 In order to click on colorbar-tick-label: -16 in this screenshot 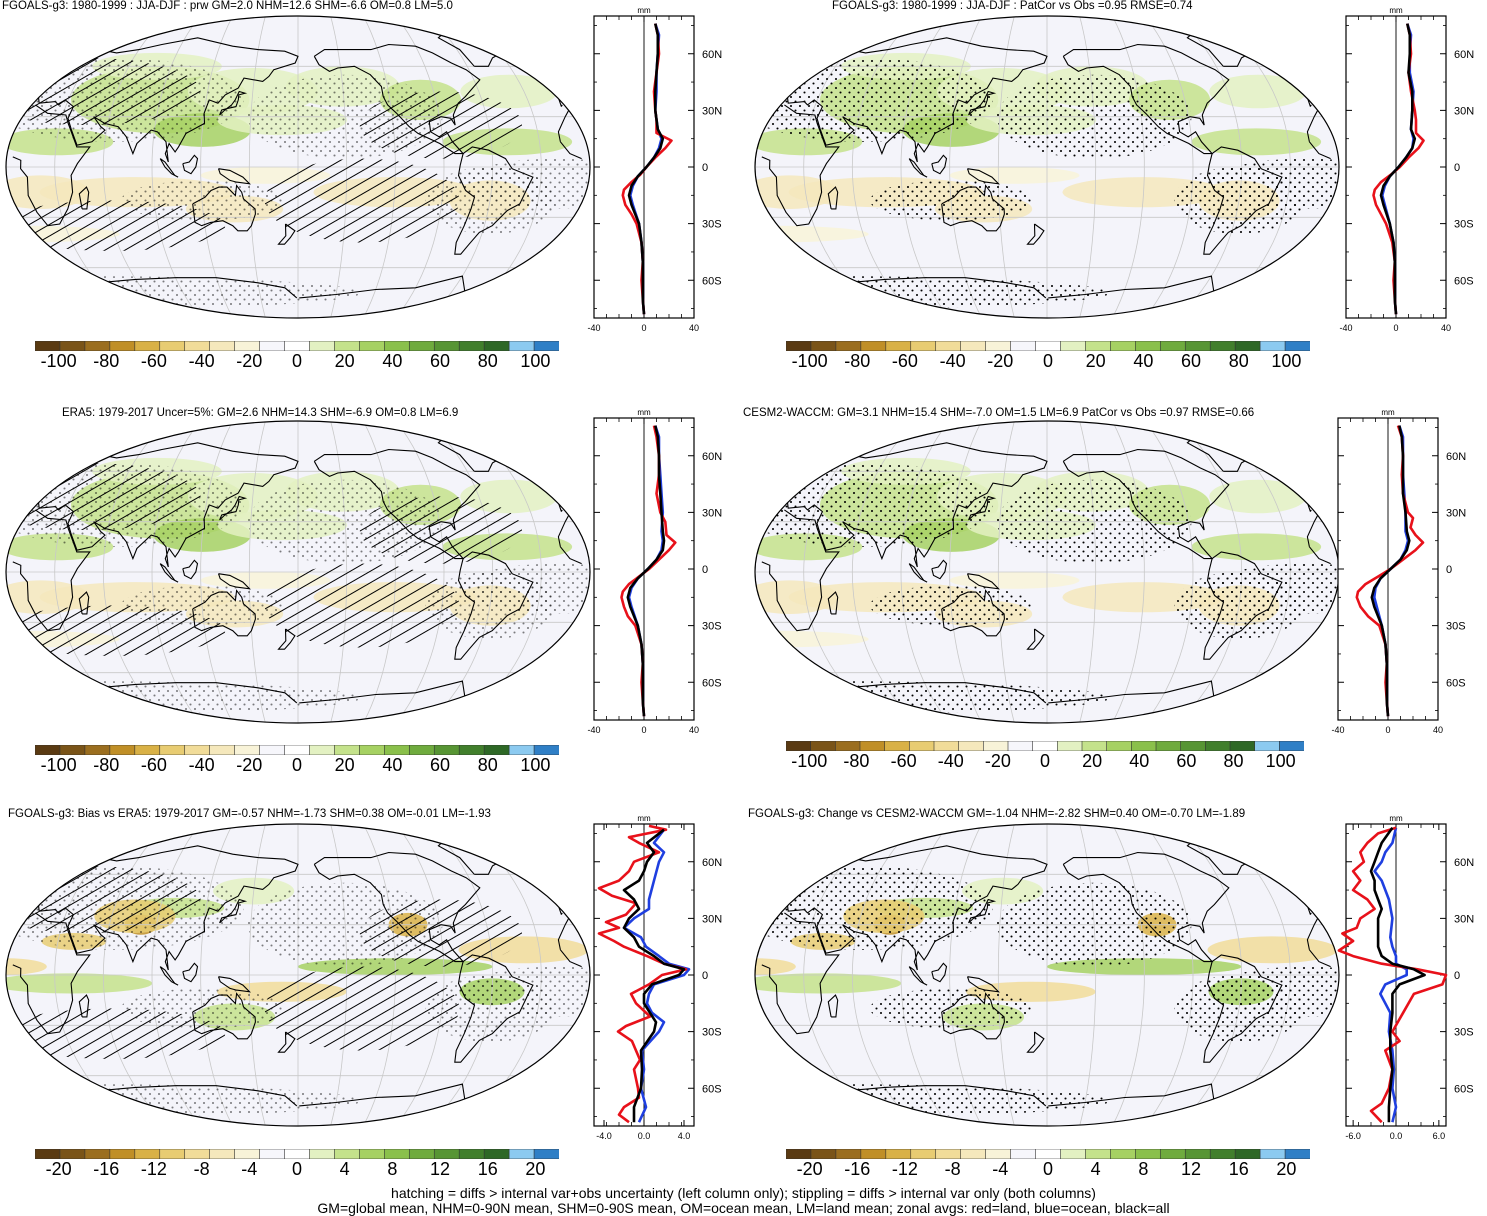, I will do `click(857, 1169)`.